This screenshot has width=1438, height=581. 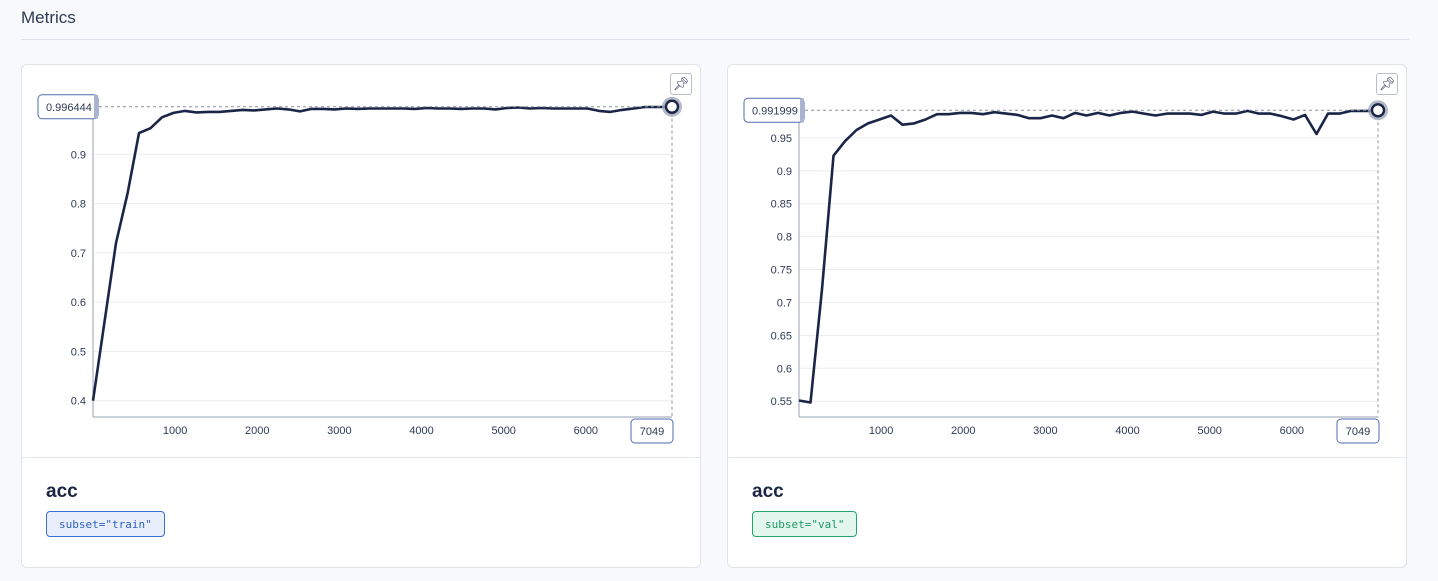 I want to click on y-tick-label: 0.5, so click(x=78, y=352).